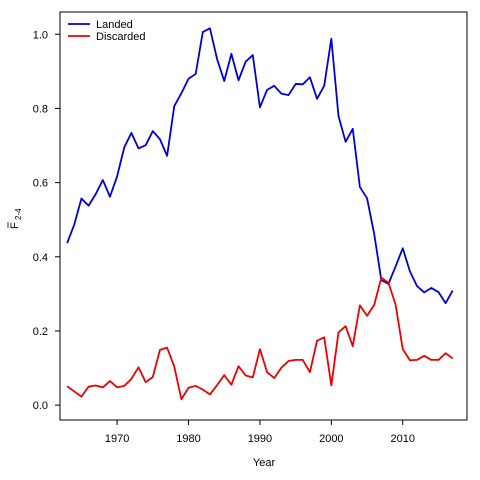  I want to click on x-axis-title: Year, so click(264, 463).